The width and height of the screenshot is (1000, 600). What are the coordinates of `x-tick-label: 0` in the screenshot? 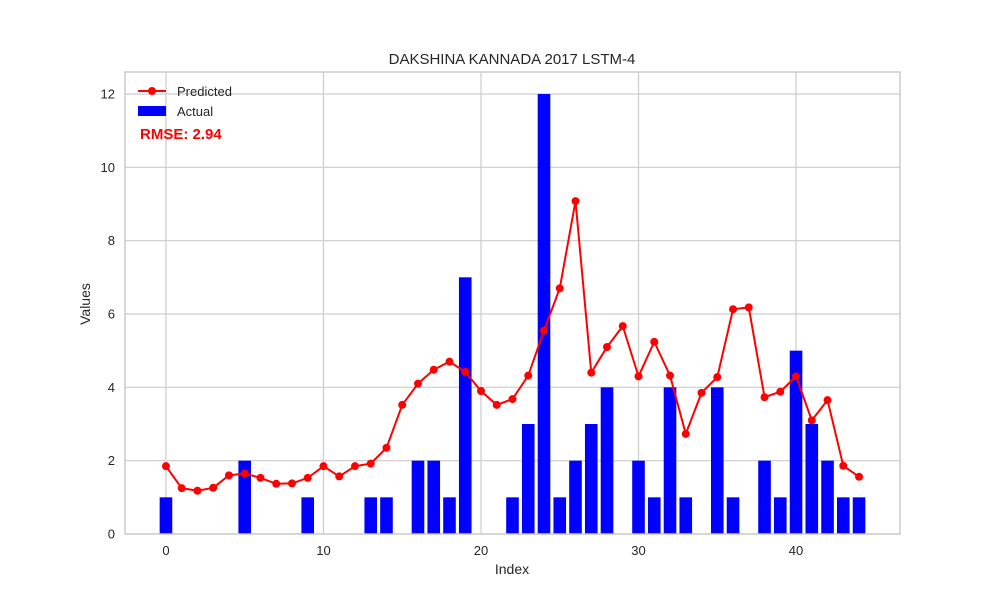 It's located at (165, 550).